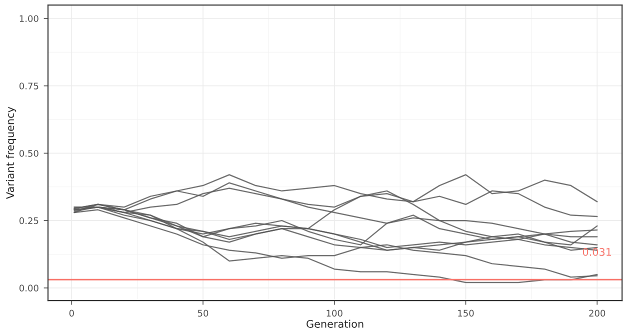 This screenshot has height=334, width=640. What do you see at coordinates (466, 313) in the screenshot?
I see `x-tick-label: 150` at bounding box center [466, 313].